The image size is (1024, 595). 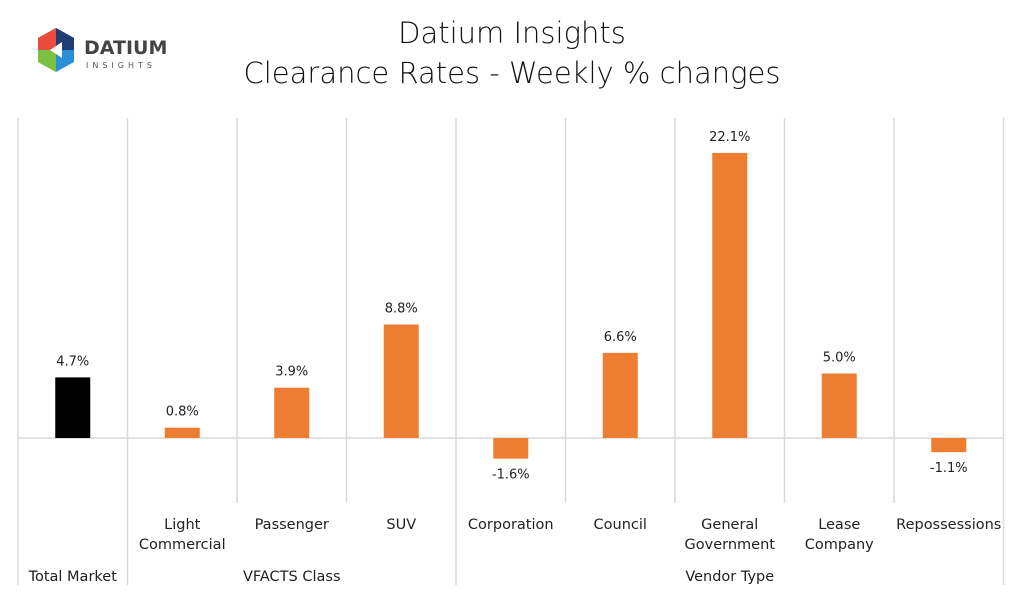 What do you see at coordinates (125, 48) in the screenshot?
I see `svg-text: DATIUM` at bounding box center [125, 48].